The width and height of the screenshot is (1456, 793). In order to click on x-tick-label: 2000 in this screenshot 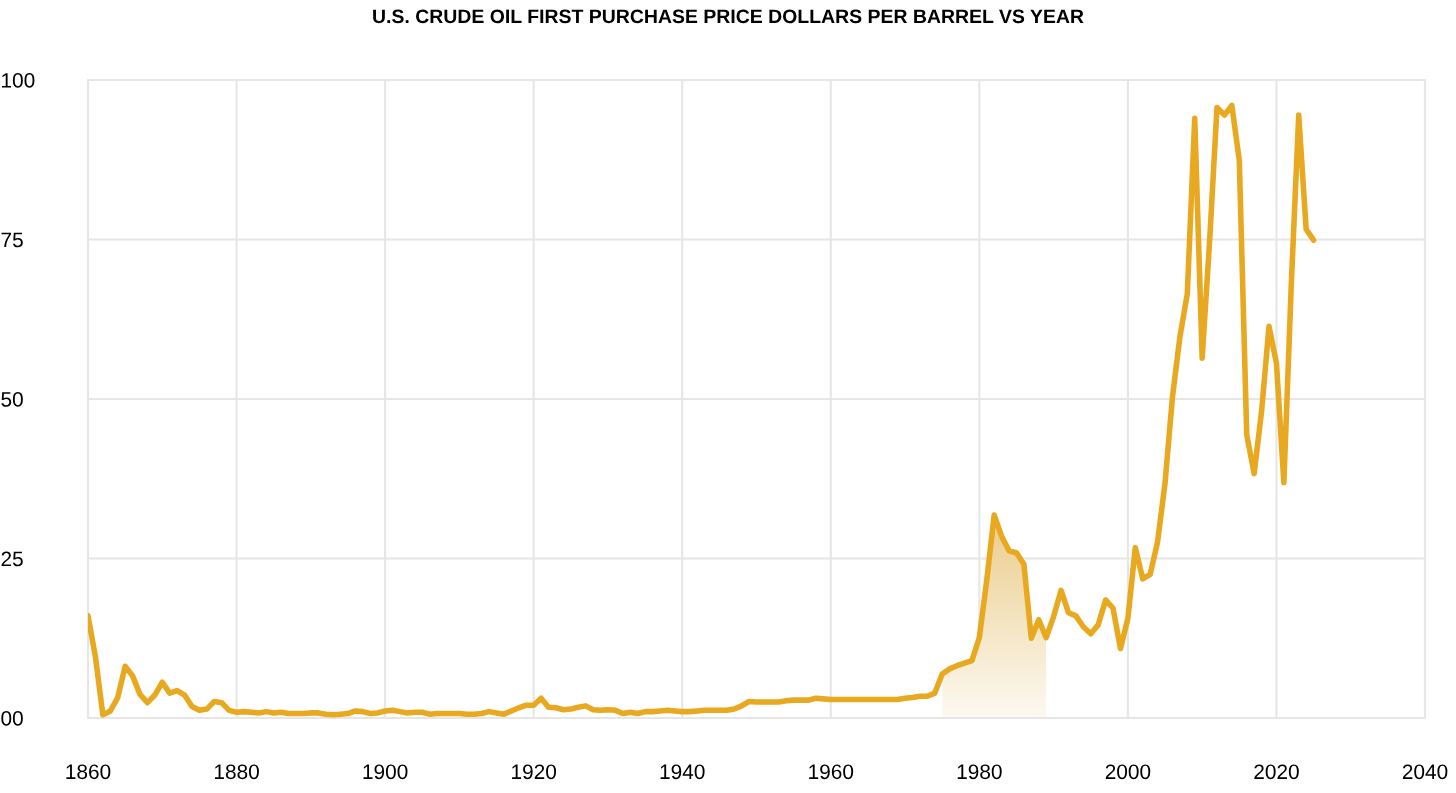, I will do `click(1128, 772)`.